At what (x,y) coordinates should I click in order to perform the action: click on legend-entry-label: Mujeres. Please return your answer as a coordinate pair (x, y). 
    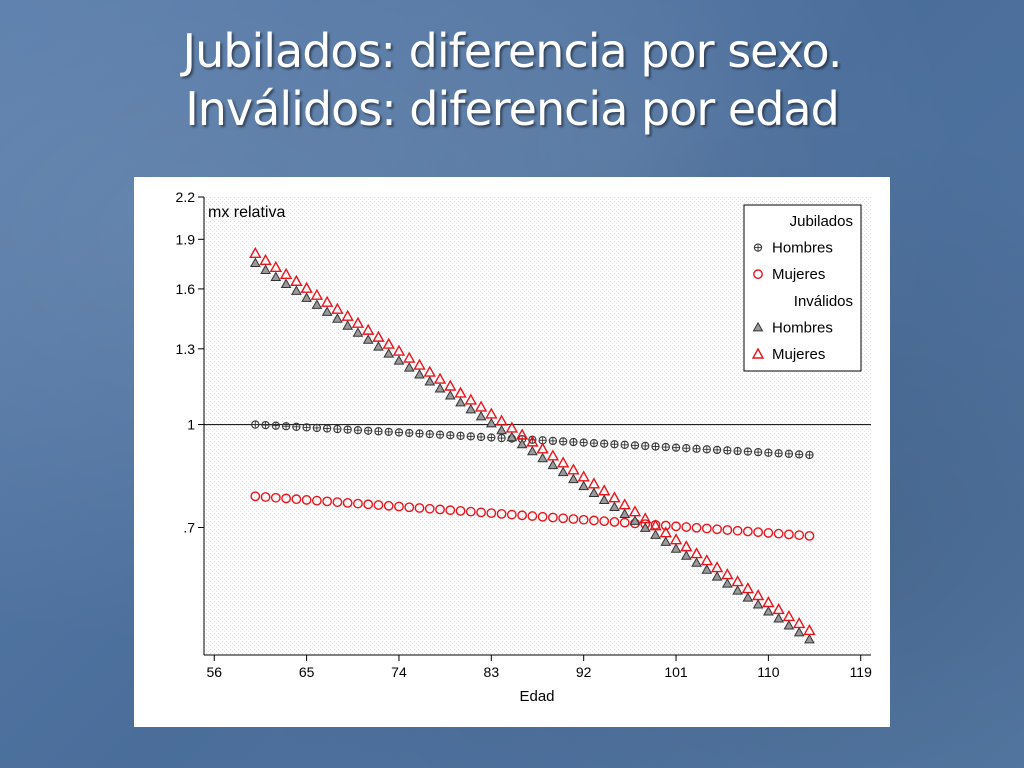
    Looking at the image, I should click on (798, 274).